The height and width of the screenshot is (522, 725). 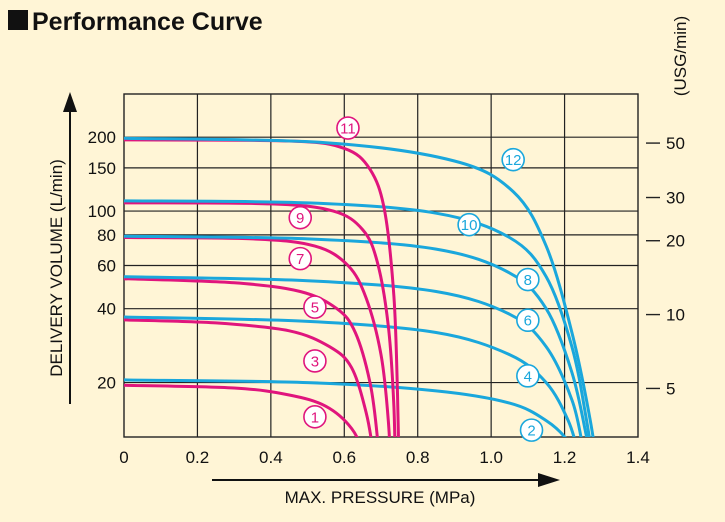 What do you see at coordinates (670, 388) in the screenshot?
I see `right-tick-label: 5` at bounding box center [670, 388].